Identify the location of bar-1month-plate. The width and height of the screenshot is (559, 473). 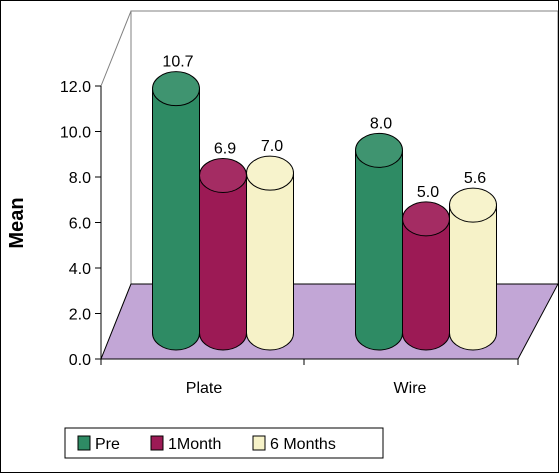
(223, 254).